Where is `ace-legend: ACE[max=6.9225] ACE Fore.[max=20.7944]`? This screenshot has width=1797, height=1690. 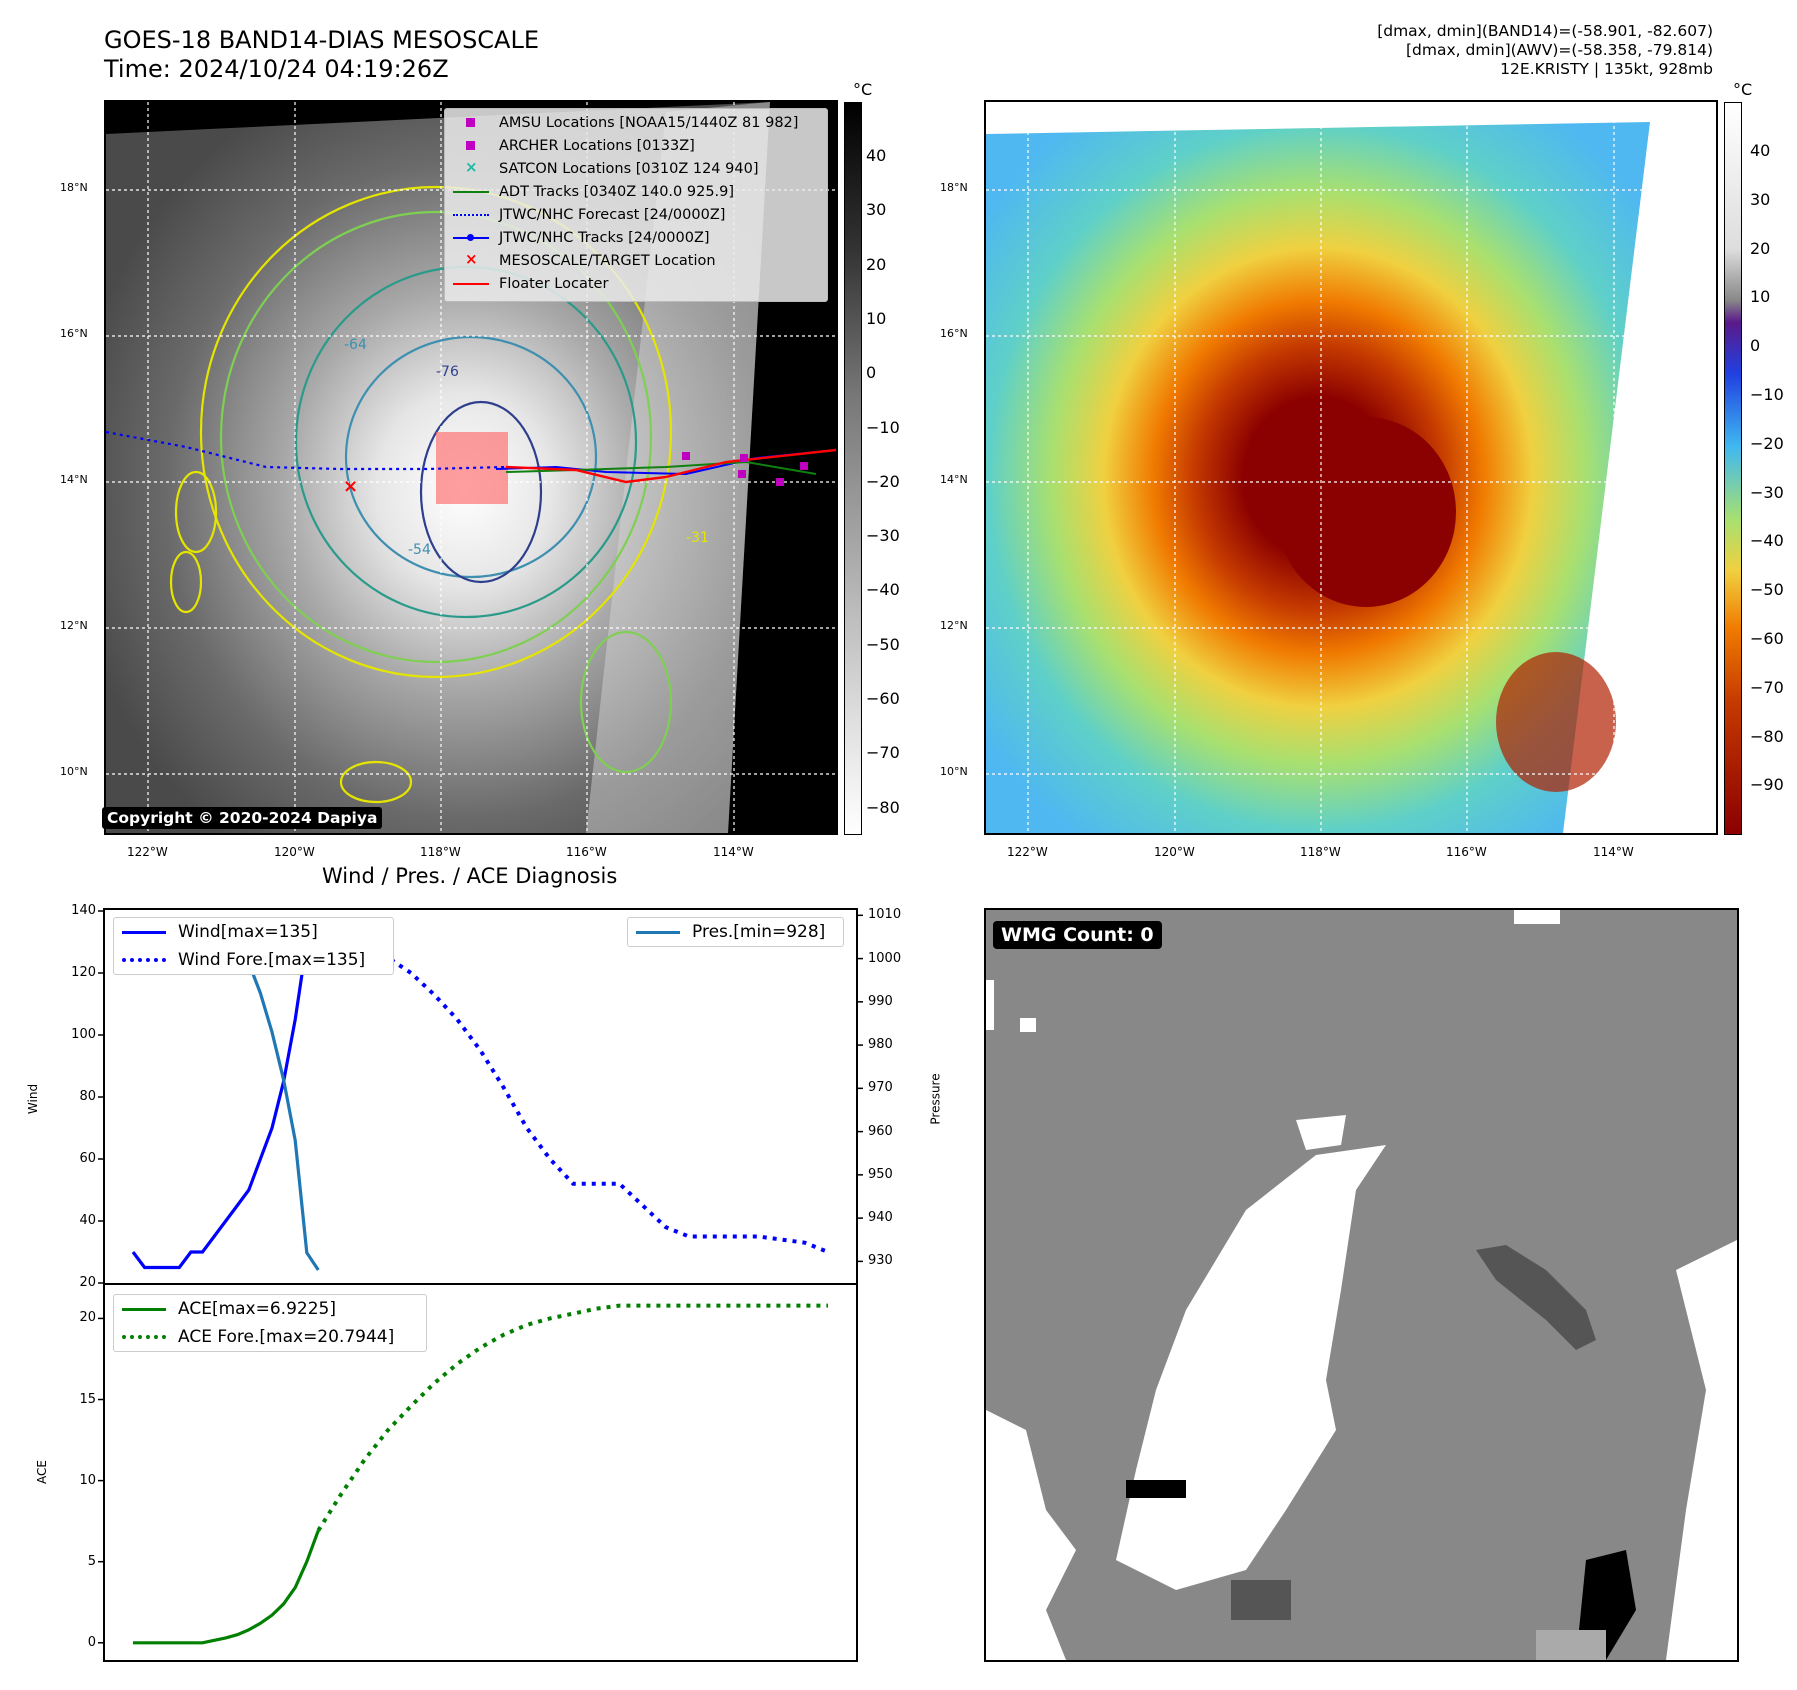 ace-legend: ACE[max=6.9225] ACE Fore.[max=20.7944] is located at coordinates (270, 1323).